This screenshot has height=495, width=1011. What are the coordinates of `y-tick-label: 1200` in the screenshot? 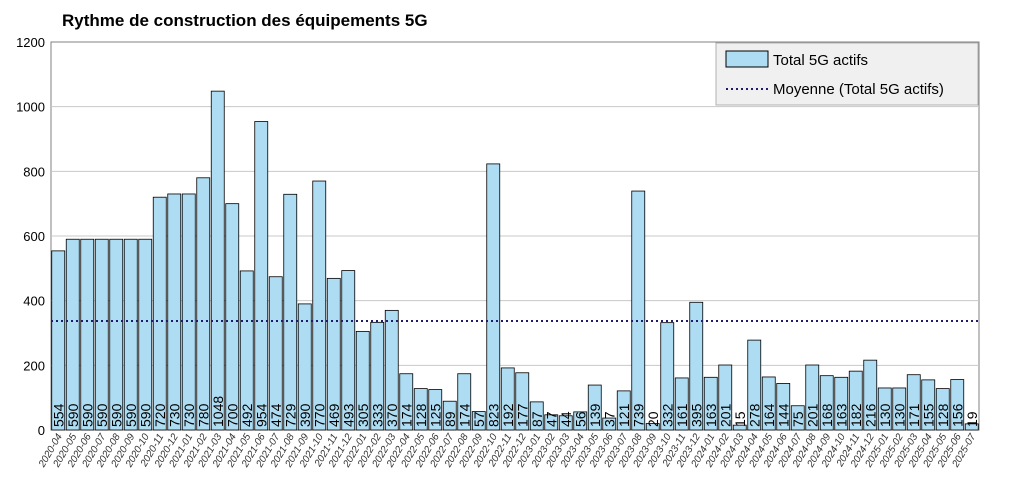 It's located at (30, 42).